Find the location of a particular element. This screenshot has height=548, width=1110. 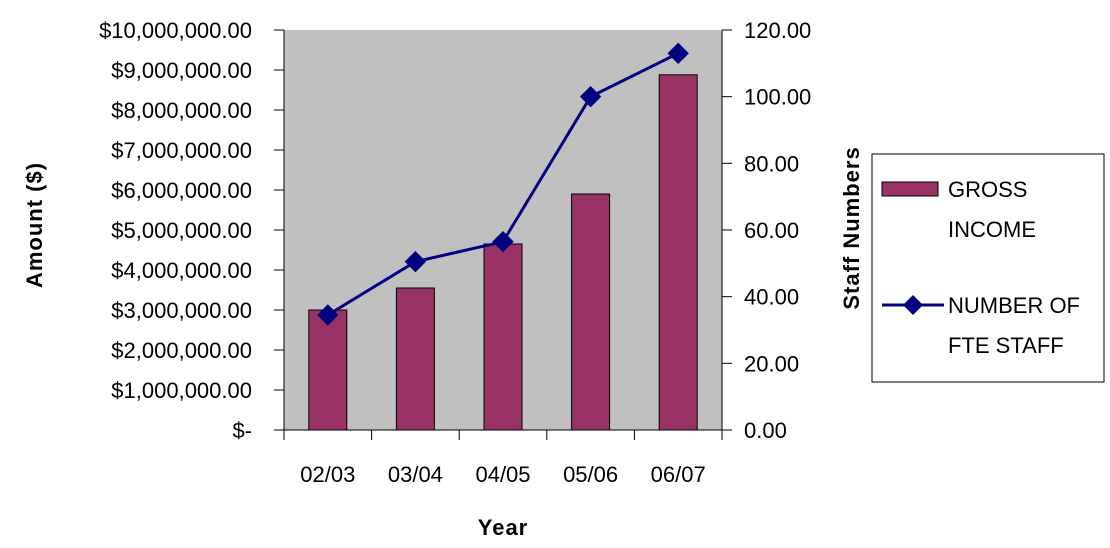

y2-axis-title: Staff Numbers is located at coordinates (851, 227).